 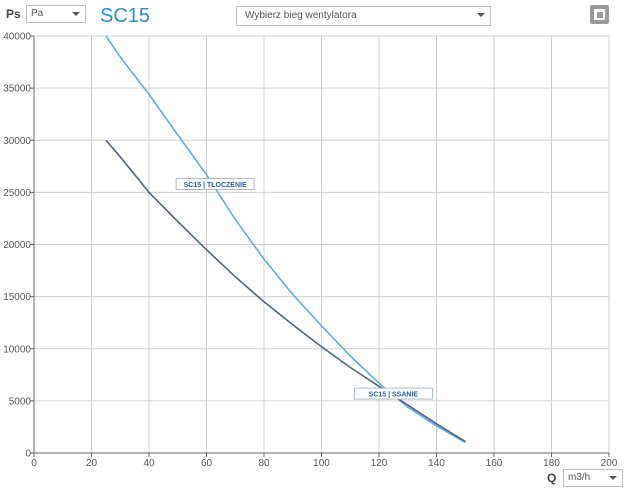 I want to click on x-axis-unit-label: Q, so click(x=552, y=478).